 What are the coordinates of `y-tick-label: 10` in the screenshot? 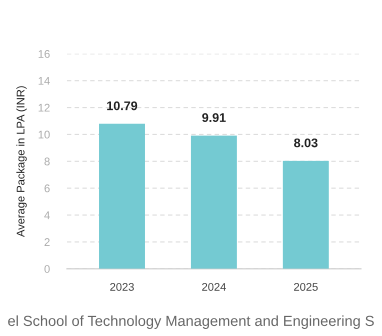 It's located at (44, 134).